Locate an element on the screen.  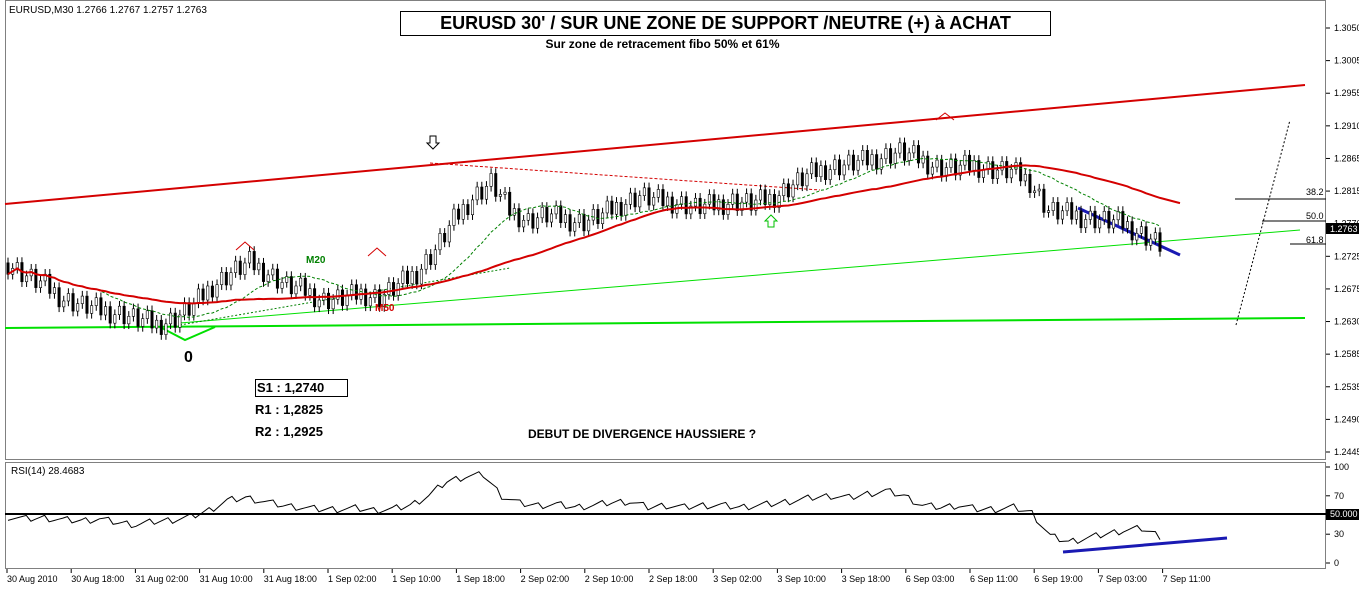
time-tick-label: 6 Sep 03:00 is located at coordinates (930, 579).